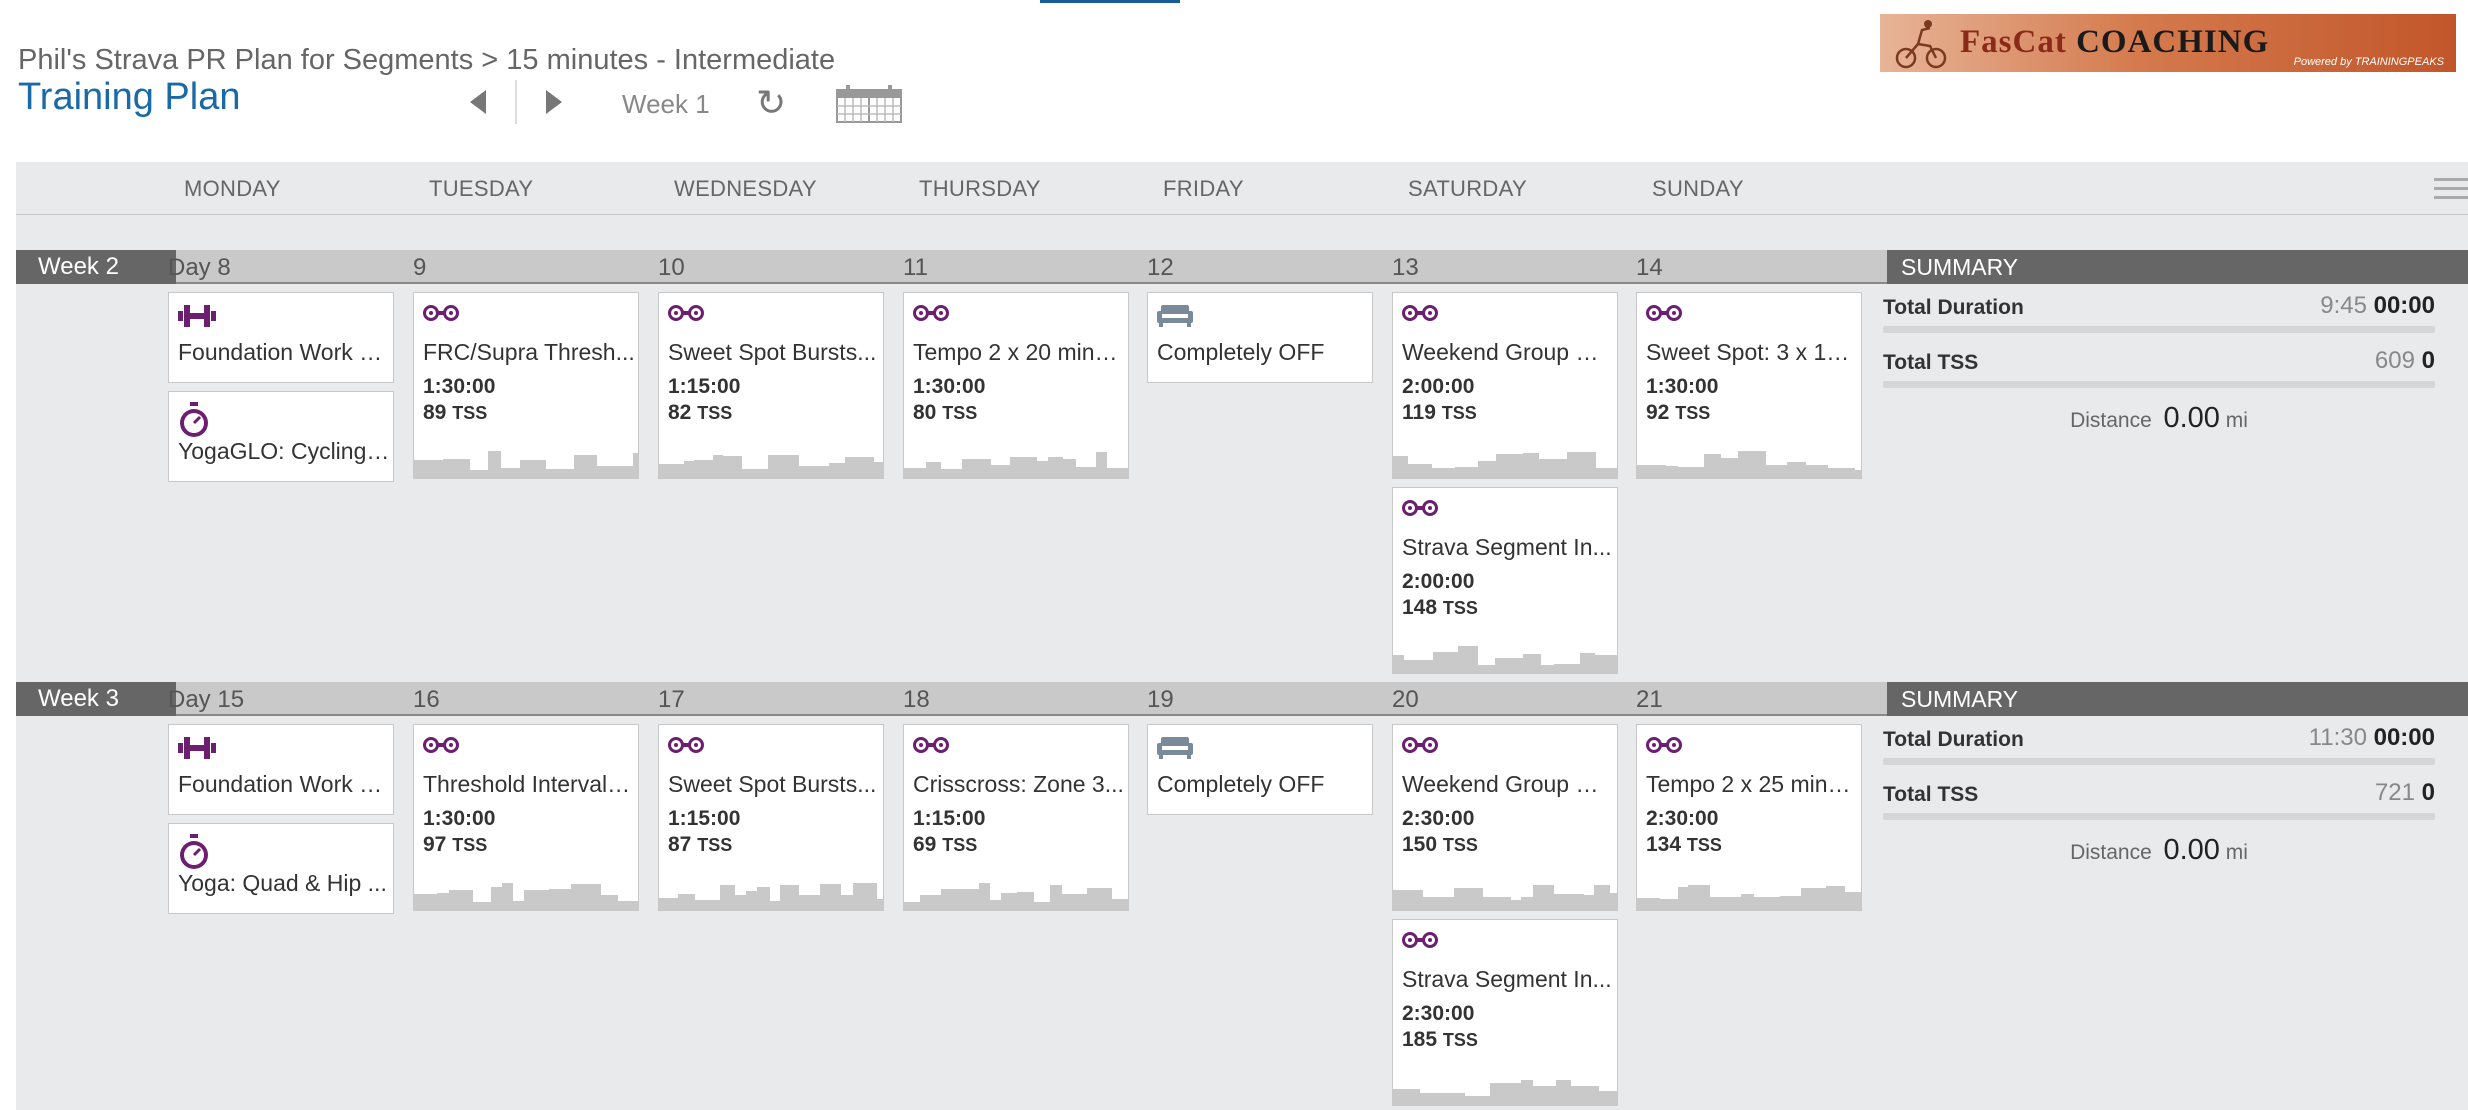 The image size is (2468, 1110). Describe the element at coordinates (666, 104) in the screenshot. I see `current-week-label: Week 1` at that location.